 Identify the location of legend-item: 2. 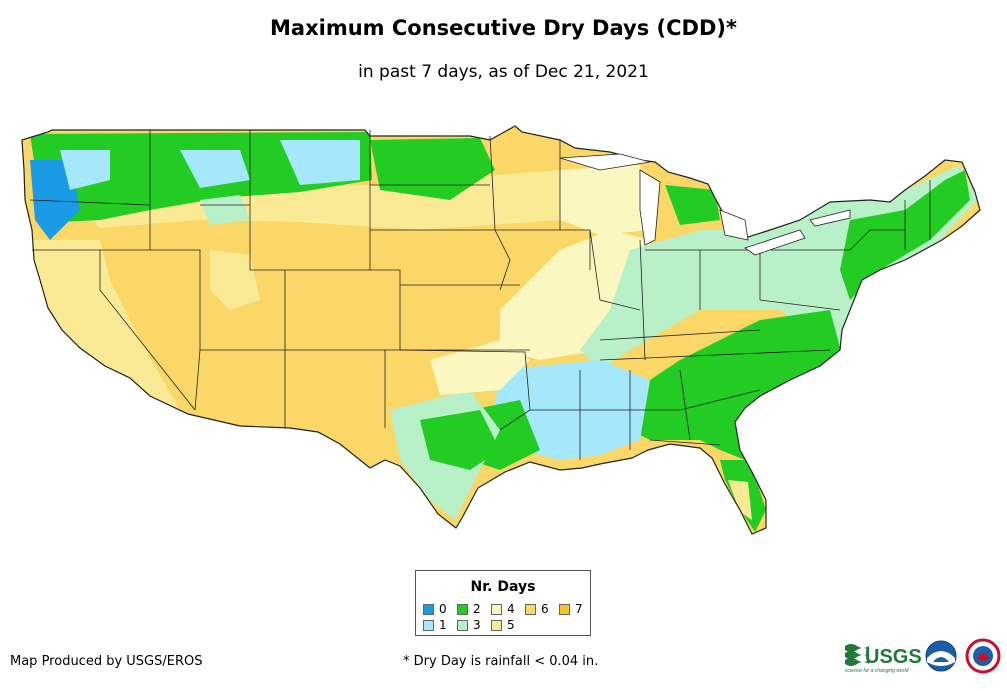
(474, 609).